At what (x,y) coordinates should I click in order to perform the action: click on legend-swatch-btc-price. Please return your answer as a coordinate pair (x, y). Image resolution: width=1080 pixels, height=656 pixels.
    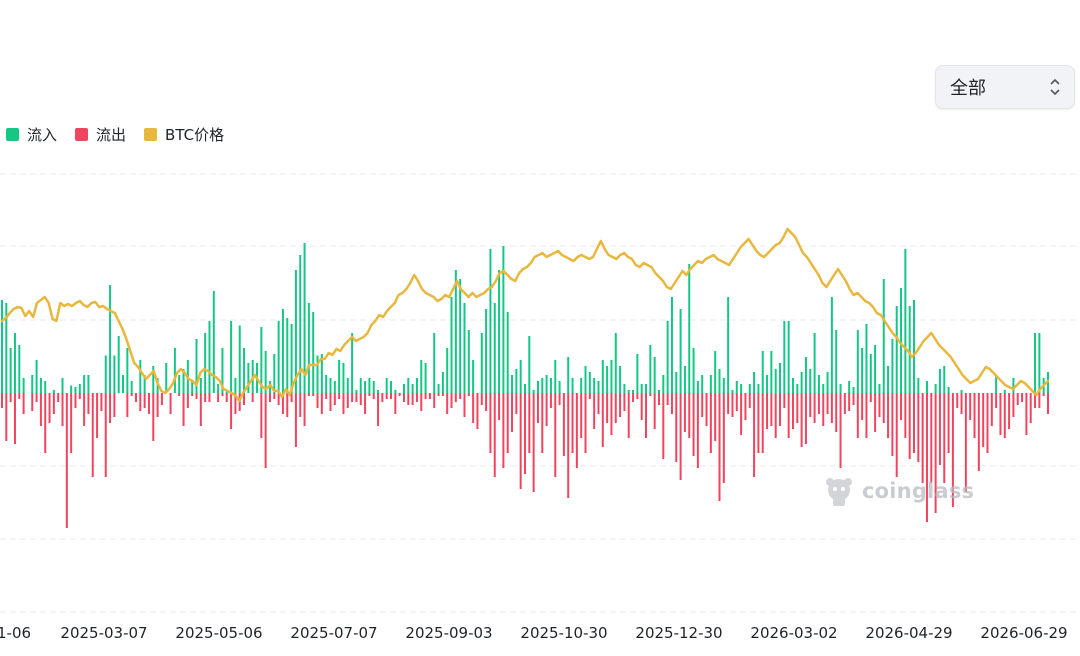
    Looking at the image, I should click on (151, 134).